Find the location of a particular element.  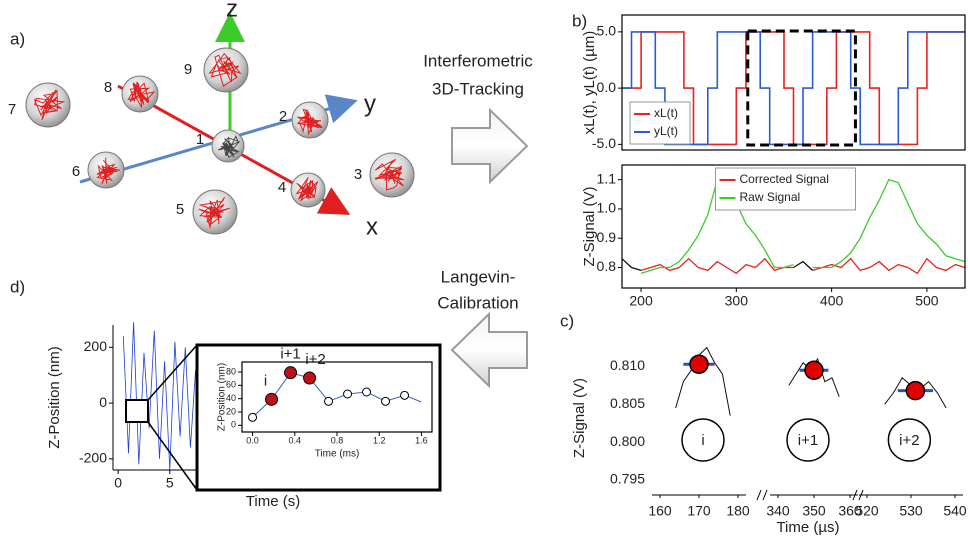

x-tick-label: 1.6 is located at coordinates (421, 440).